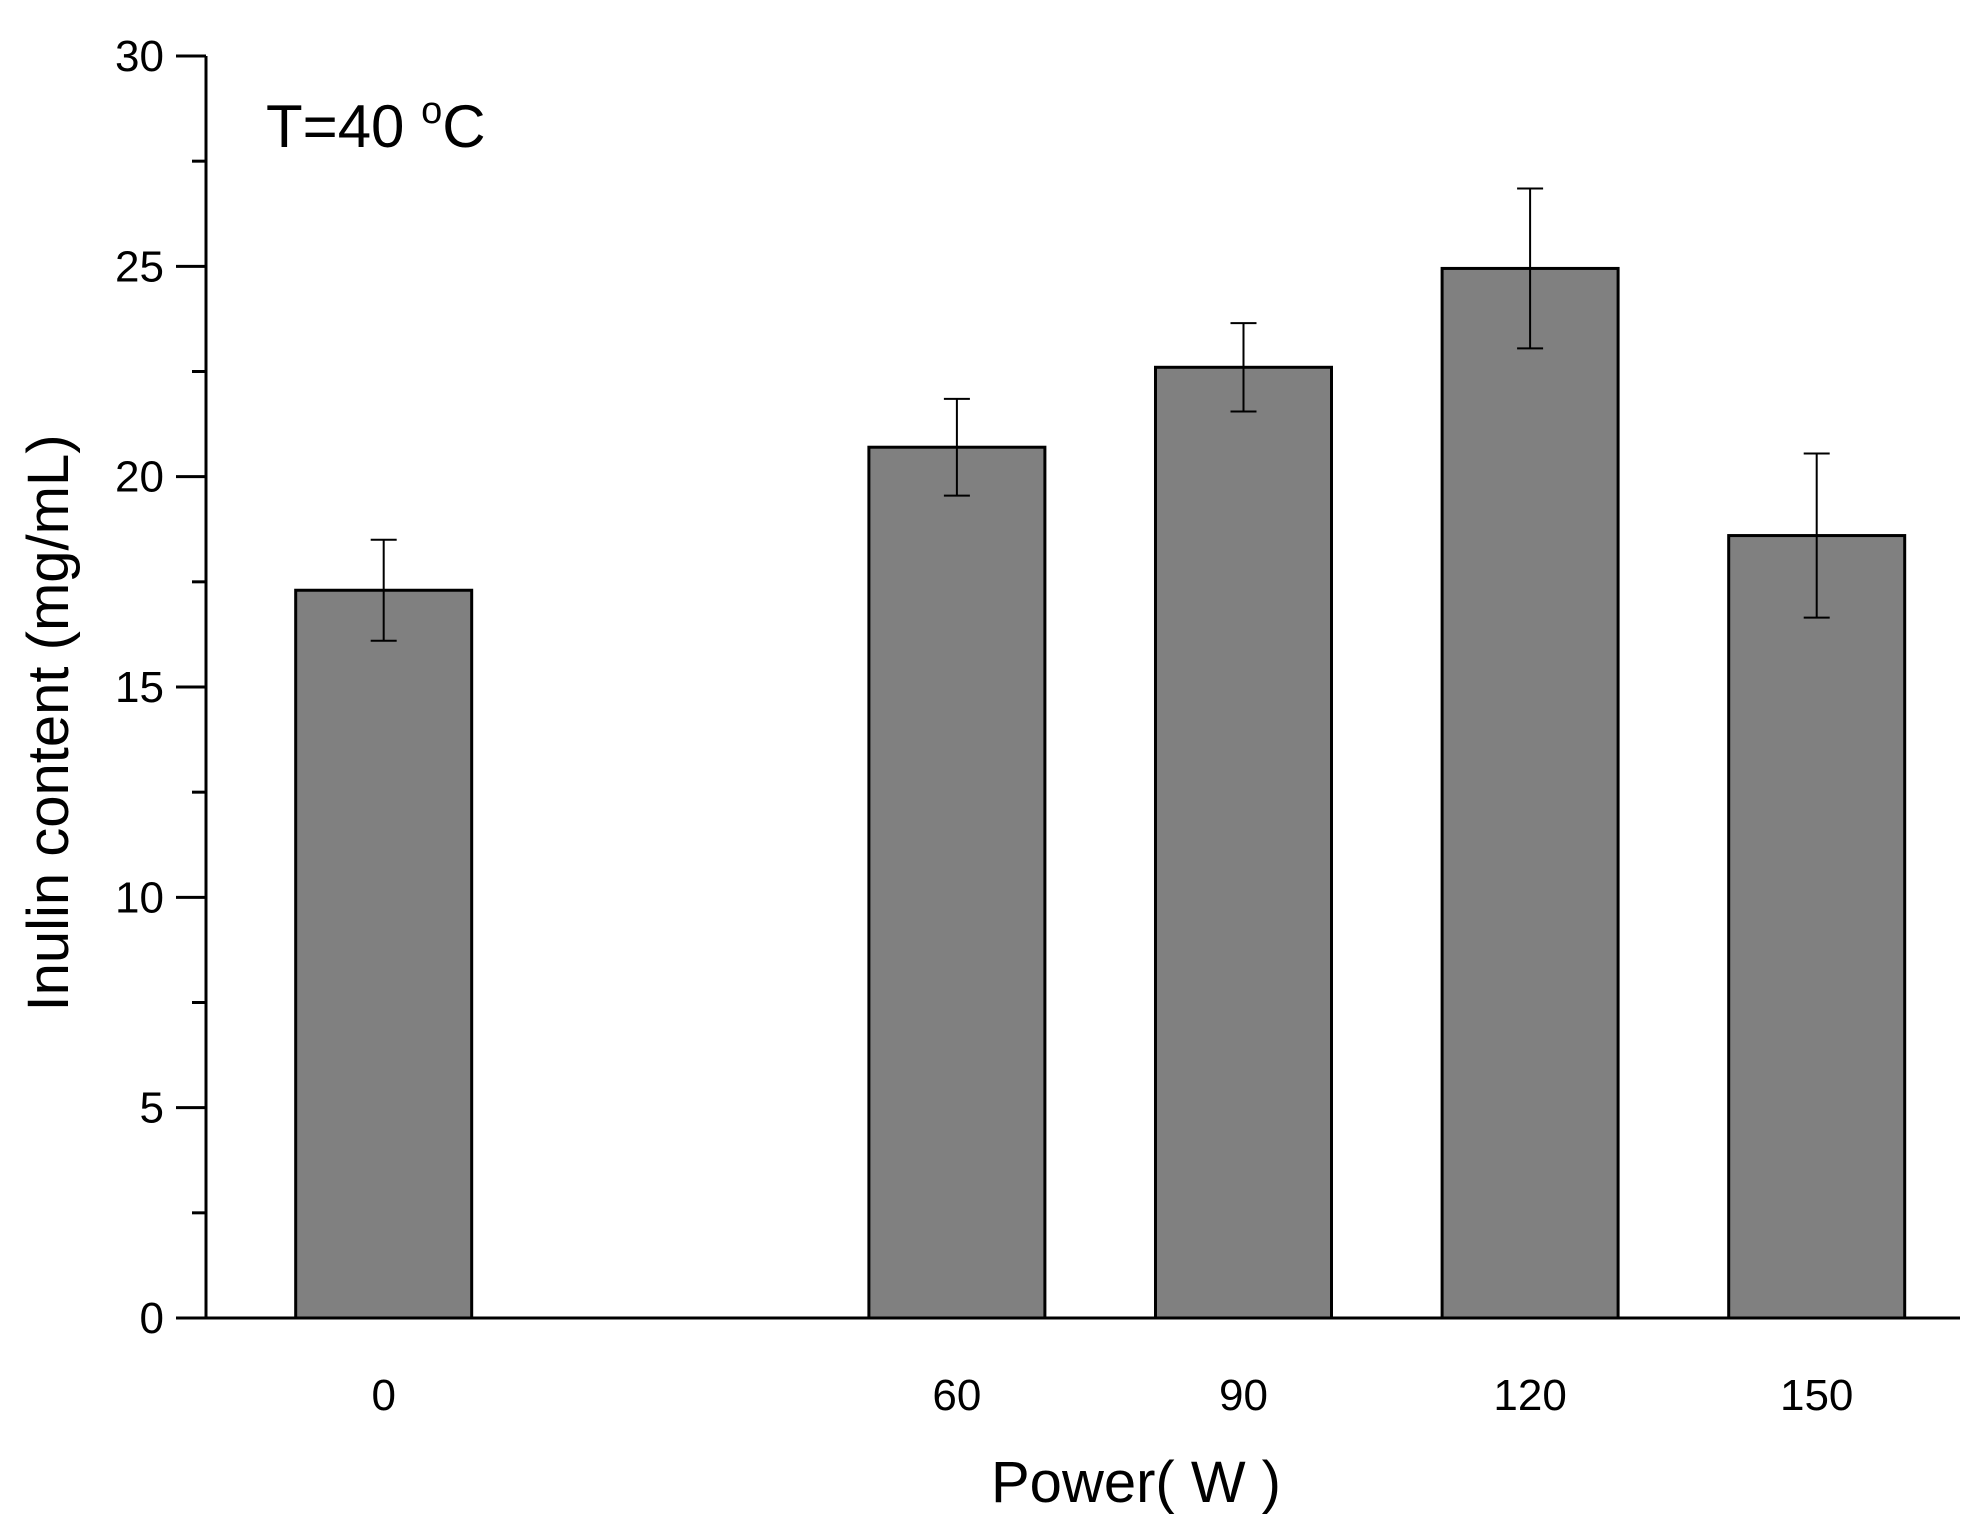 The image size is (1980, 1540). I want to click on x-axis-title: Power( W ), so click(1136, 1482).